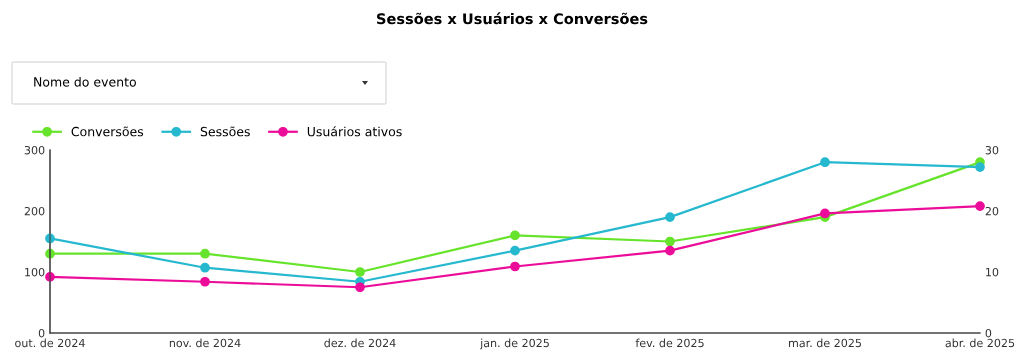 This screenshot has height=362, width=1024. I want to click on legend-label: Conversões, so click(107, 131).